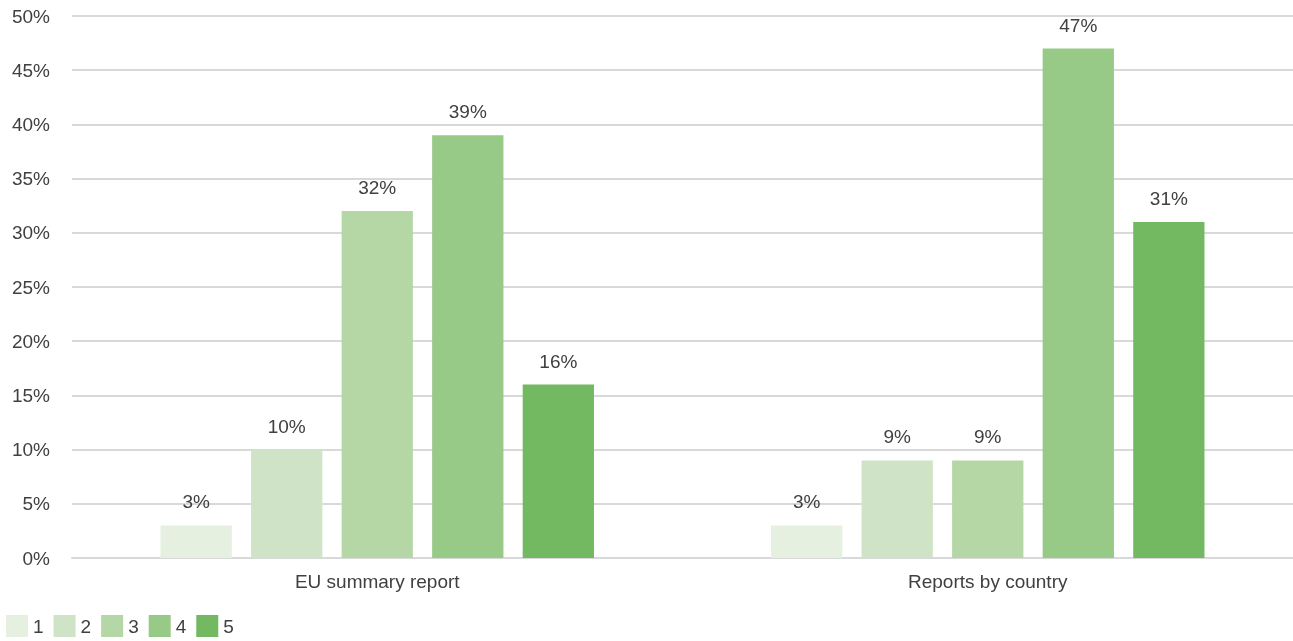 Image resolution: width=1293 pixels, height=641 pixels. What do you see at coordinates (31, 341) in the screenshot?
I see `y-tick-label: 20%` at bounding box center [31, 341].